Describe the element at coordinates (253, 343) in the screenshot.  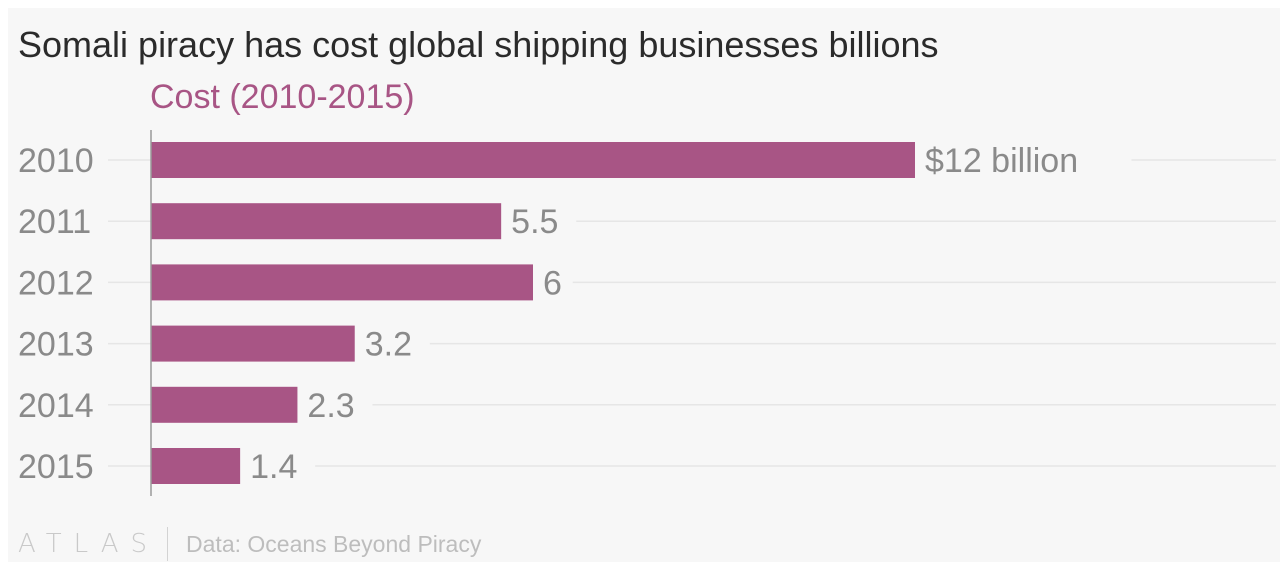
I see `bar-2013` at that location.